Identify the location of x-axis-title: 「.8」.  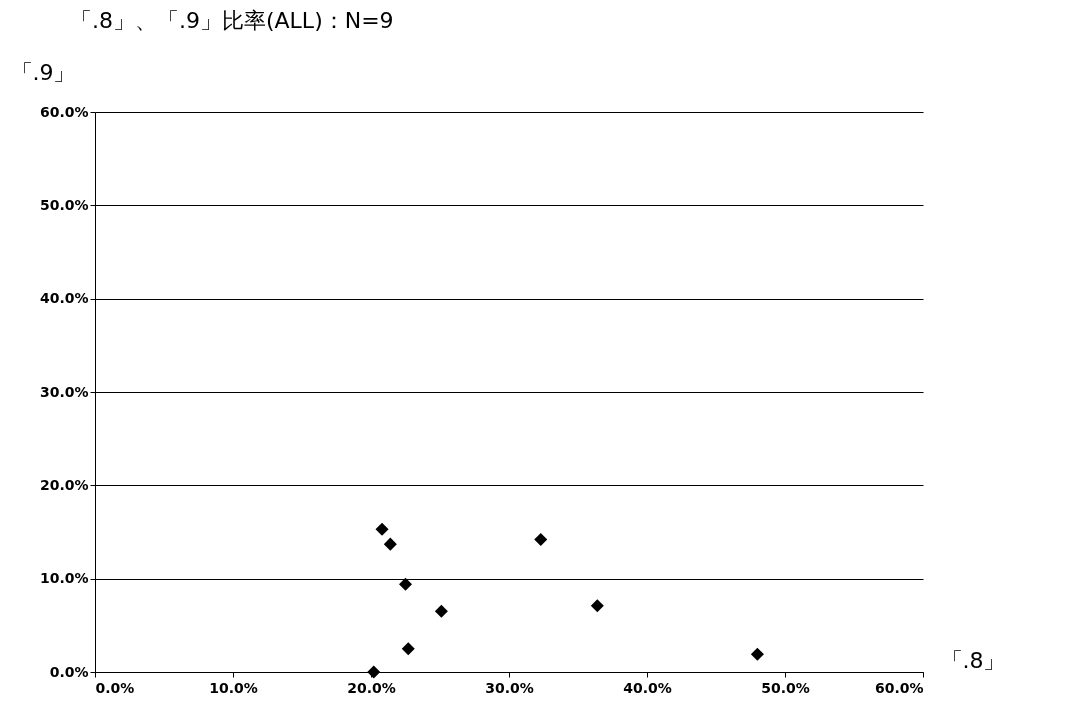
(973, 660).